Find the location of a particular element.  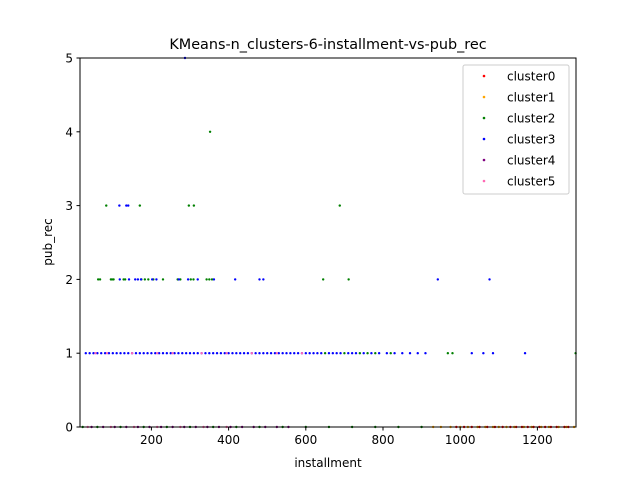

x-tick-label: 400 is located at coordinates (228, 440).